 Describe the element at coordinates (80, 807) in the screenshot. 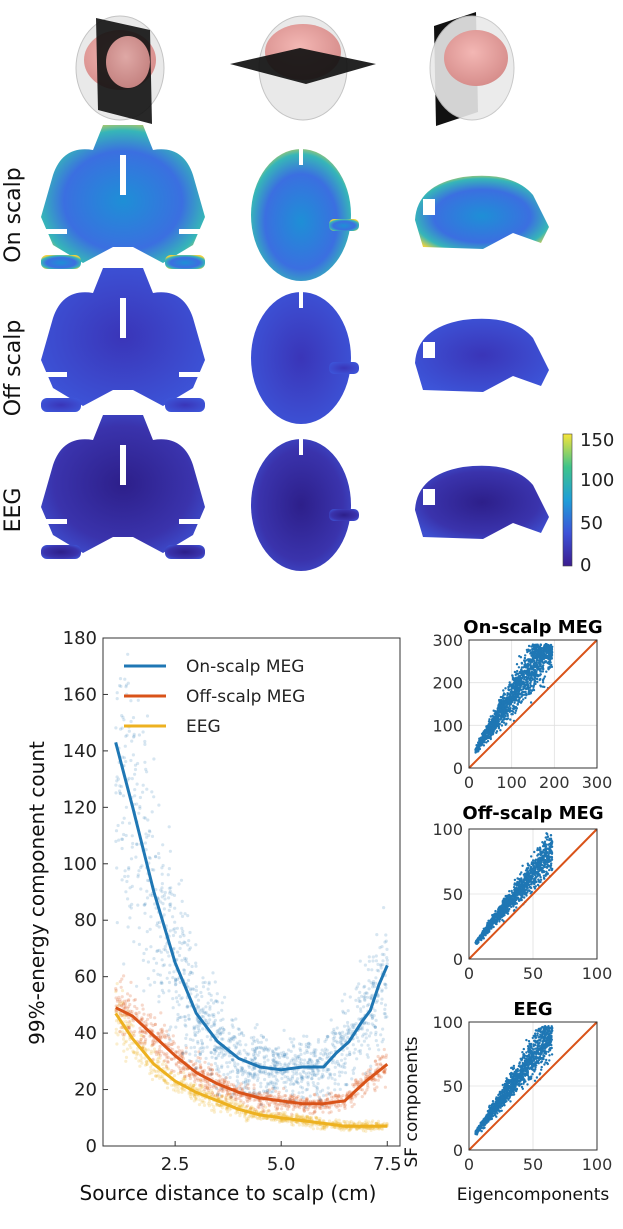

I see `y-tick-label: 120` at that location.